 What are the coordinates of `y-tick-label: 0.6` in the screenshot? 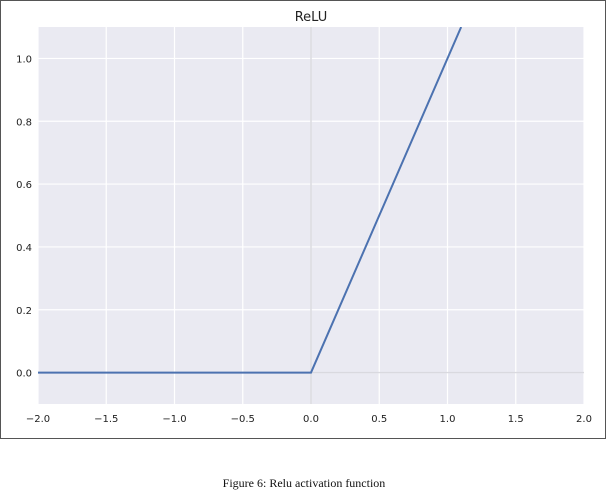 It's located at (24, 185).